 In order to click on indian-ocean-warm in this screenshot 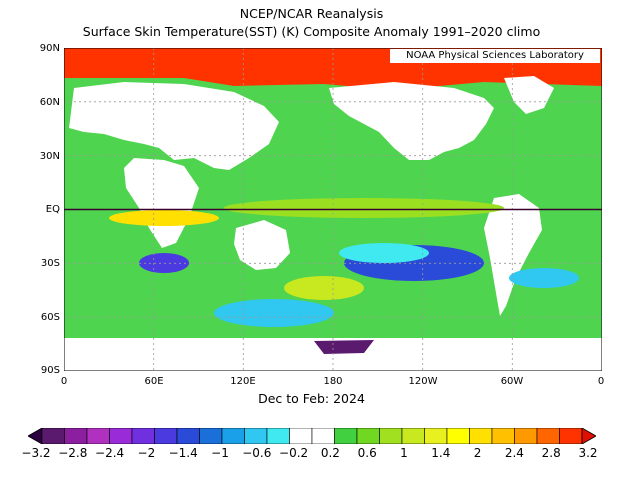, I will do `click(164, 218)`.